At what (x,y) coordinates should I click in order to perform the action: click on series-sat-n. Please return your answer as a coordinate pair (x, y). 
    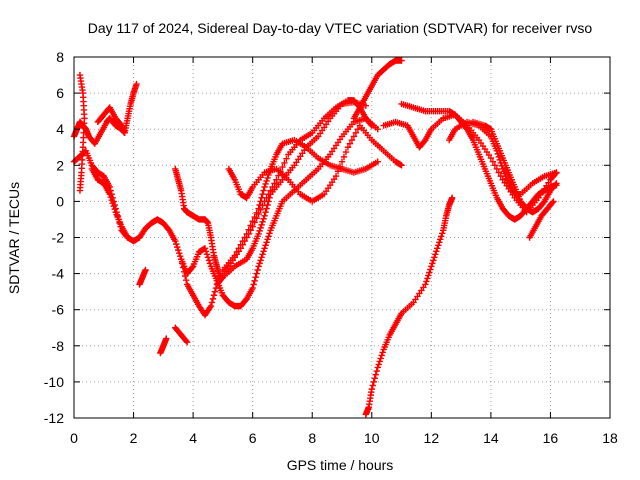
    Looking at the image, I should click on (377, 89).